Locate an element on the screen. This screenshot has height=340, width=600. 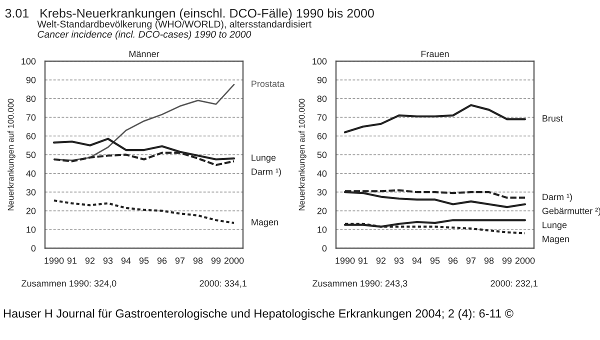
text: Zusammen 1990: 243,3 is located at coordinates (360, 284).